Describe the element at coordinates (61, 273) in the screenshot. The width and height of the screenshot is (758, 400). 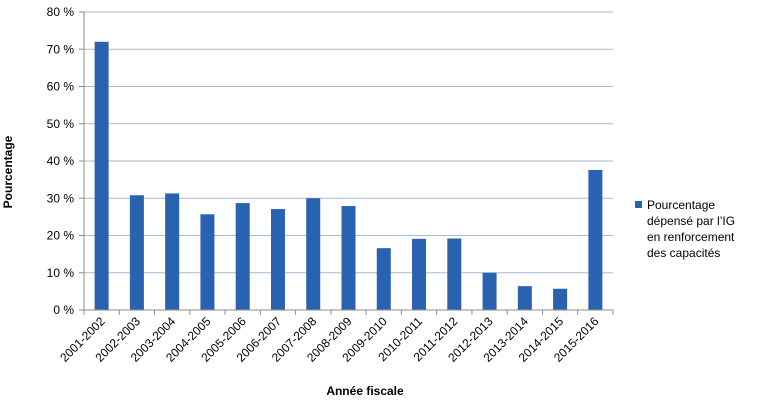
I see `y-tick-label: 10 %` at that location.